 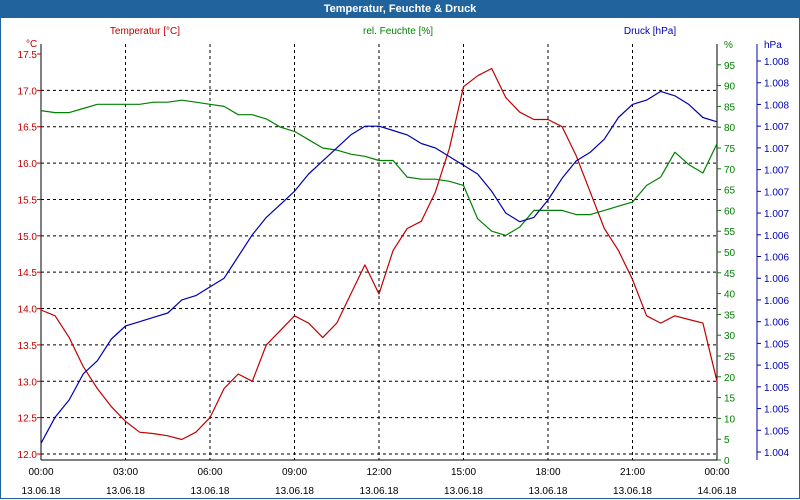 I want to click on temp-tick-label: 16.0, so click(x=28, y=164).